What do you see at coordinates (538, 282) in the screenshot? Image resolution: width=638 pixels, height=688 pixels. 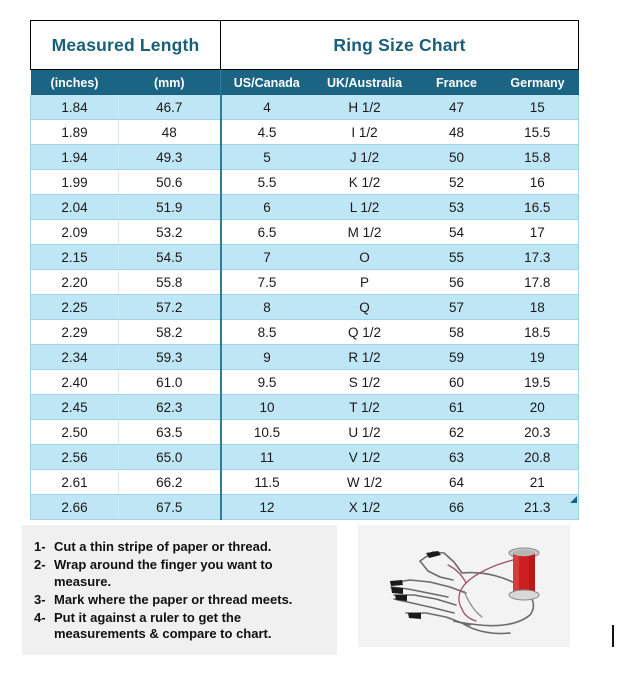 I see `cell-germany: 17.8` at bounding box center [538, 282].